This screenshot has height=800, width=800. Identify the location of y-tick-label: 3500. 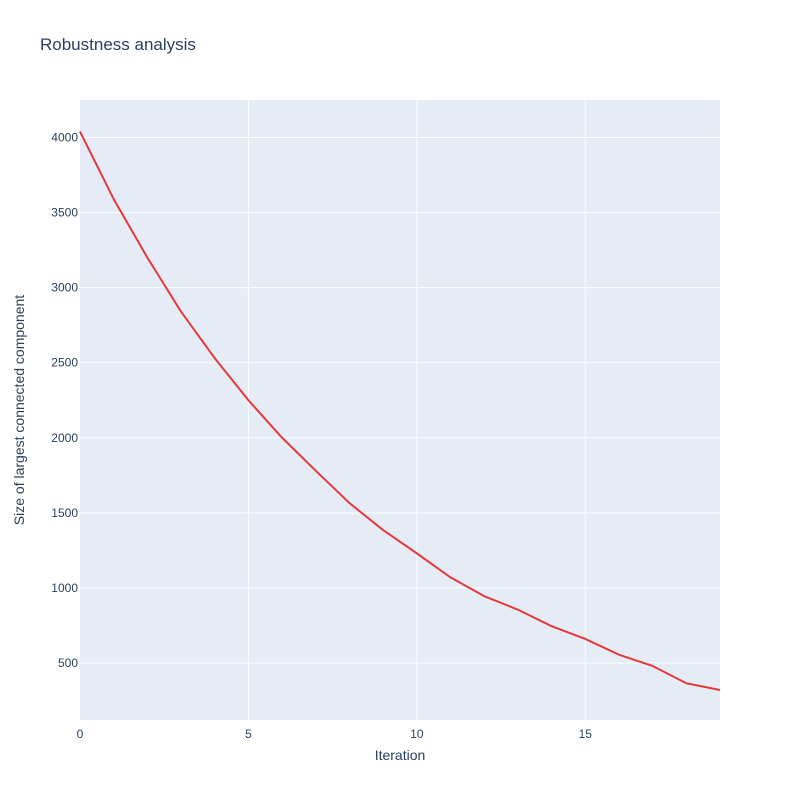
(64, 213).